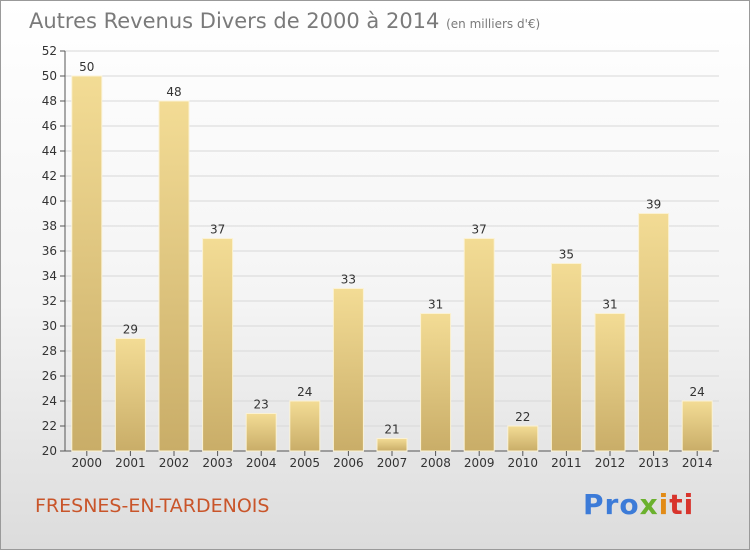 The height and width of the screenshot is (550, 750). What do you see at coordinates (234, 21) in the screenshot?
I see `title-text: Autres Revenus Divers de 2000 à 2014` at bounding box center [234, 21].